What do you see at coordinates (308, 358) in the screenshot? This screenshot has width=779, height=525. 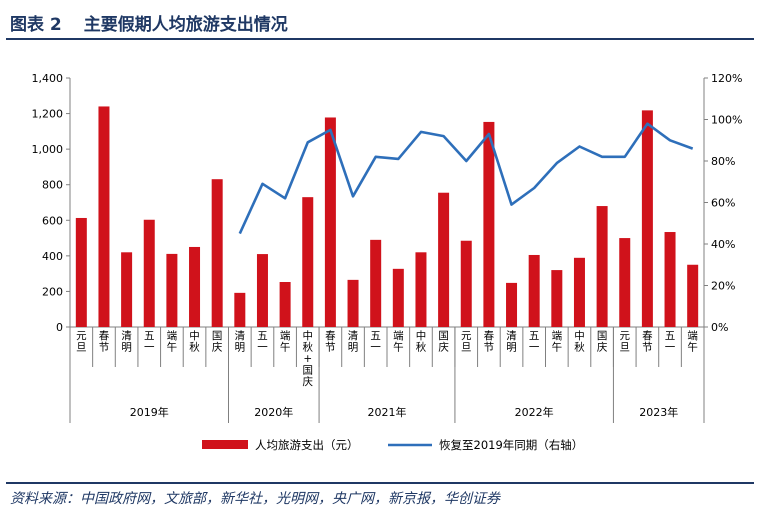 I see `x-tick-label: 中秋+国庆` at bounding box center [308, 358].